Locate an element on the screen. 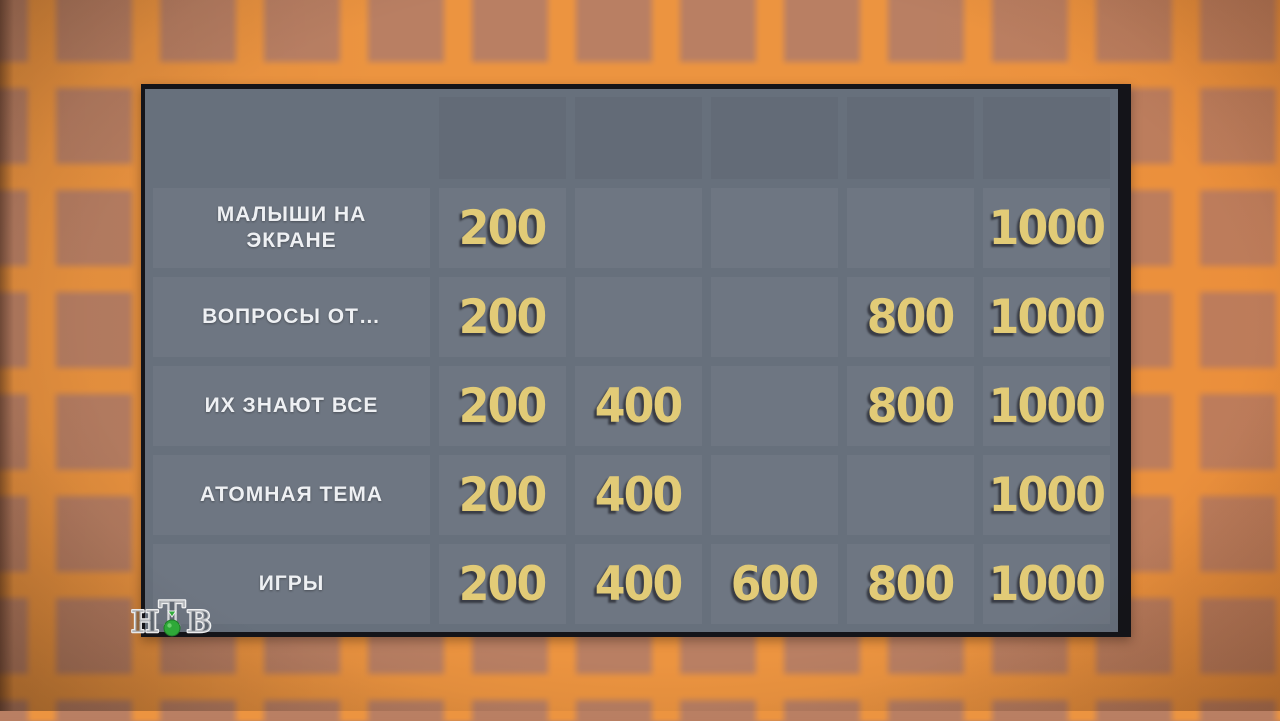  value-cell: 600 is located at coordinates (774, 584).